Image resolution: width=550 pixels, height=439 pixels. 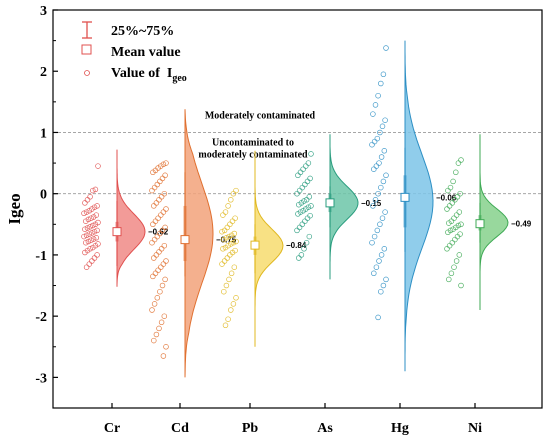 What do you see at coordinates (43, 195) in the screenshot?
I see `y-tick-label: 0` at bounding box center [43, 195].